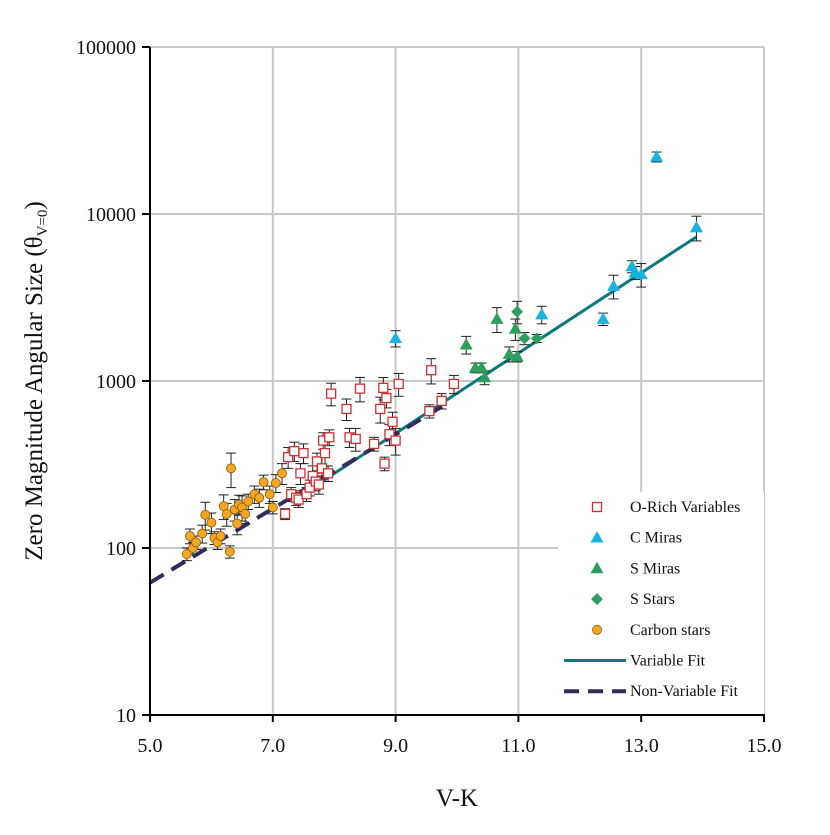 The image size is (830, 835). What do you see at coordinates (656, 538) in the screenshot?
I see `legend-label: C Miras` at bounding box center [656, 538].